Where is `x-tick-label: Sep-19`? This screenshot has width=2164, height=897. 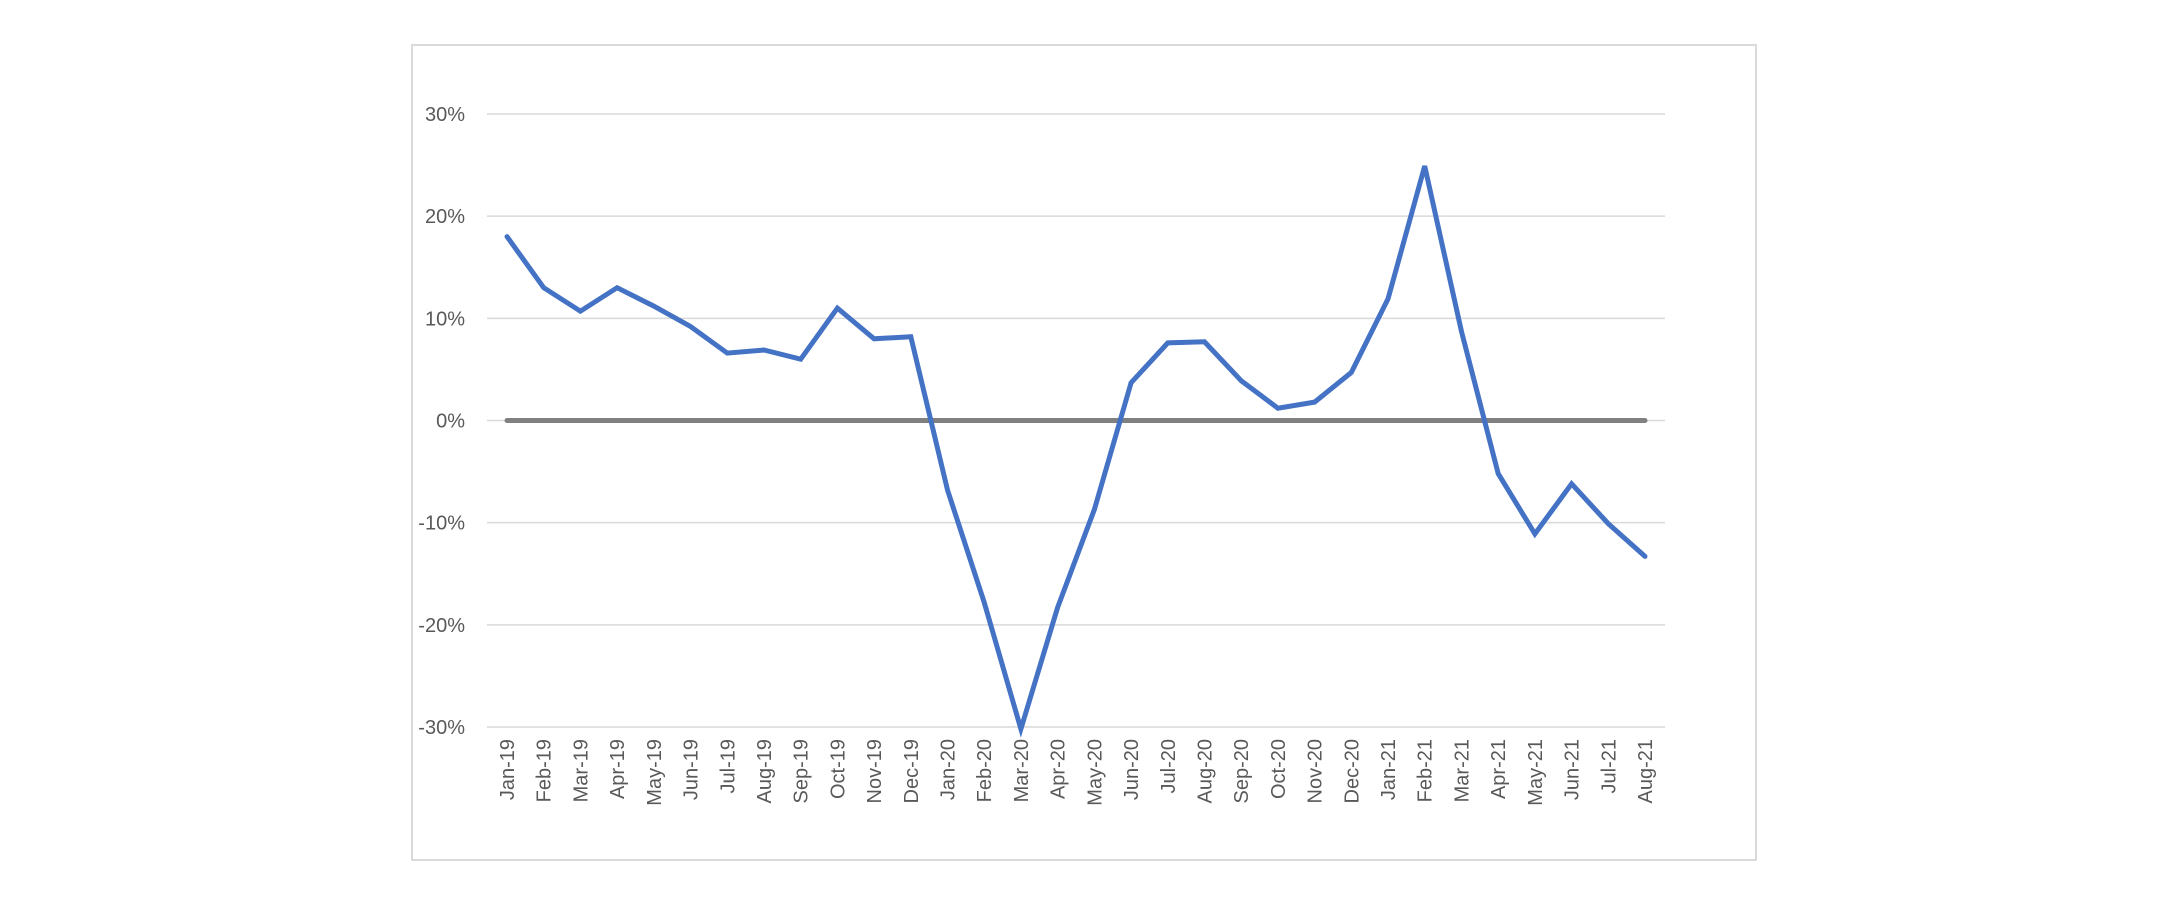
x-tick-label: Sep-19 is located at coordinates (802, 771).